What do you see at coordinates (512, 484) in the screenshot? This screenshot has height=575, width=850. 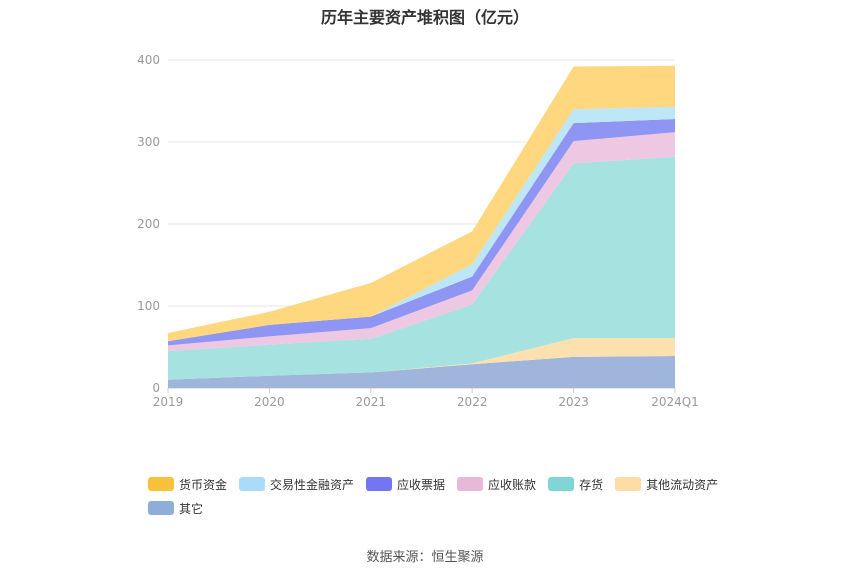 I see `legend-label: 应收账款` at bounding box center [512, 484].